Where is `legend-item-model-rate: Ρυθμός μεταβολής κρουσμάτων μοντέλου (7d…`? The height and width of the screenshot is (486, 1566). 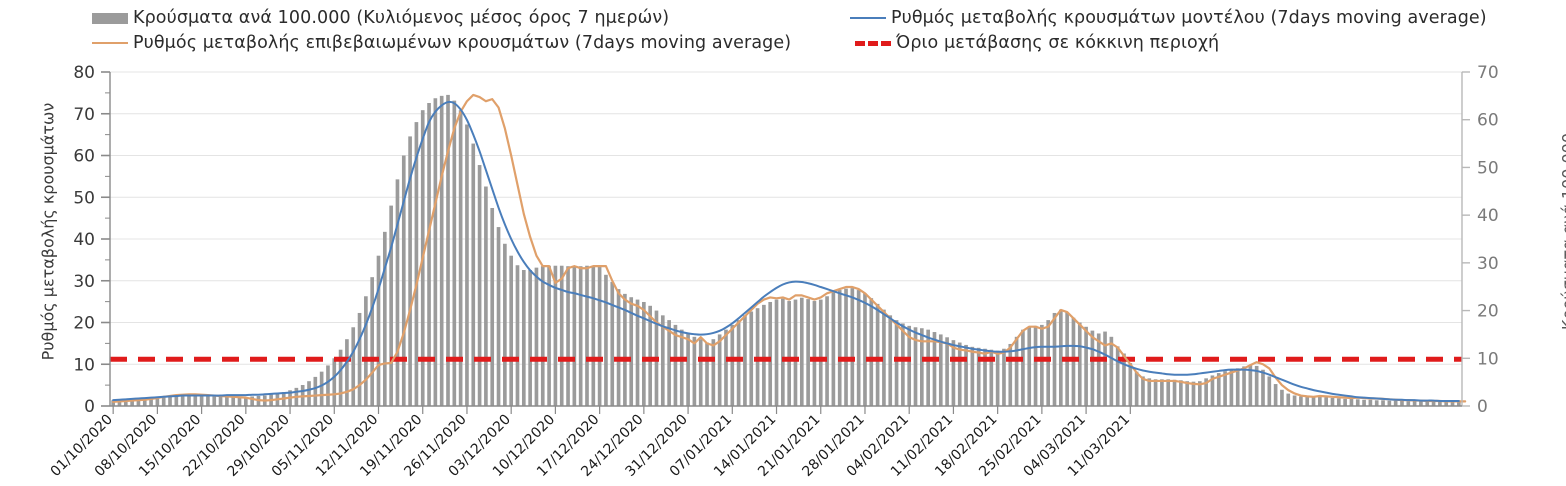
legend-item-model-rate: Ρυθμός μεταβολής κρουσμάτων μοντέλου (7d… is located at coordinates (1168, 18).